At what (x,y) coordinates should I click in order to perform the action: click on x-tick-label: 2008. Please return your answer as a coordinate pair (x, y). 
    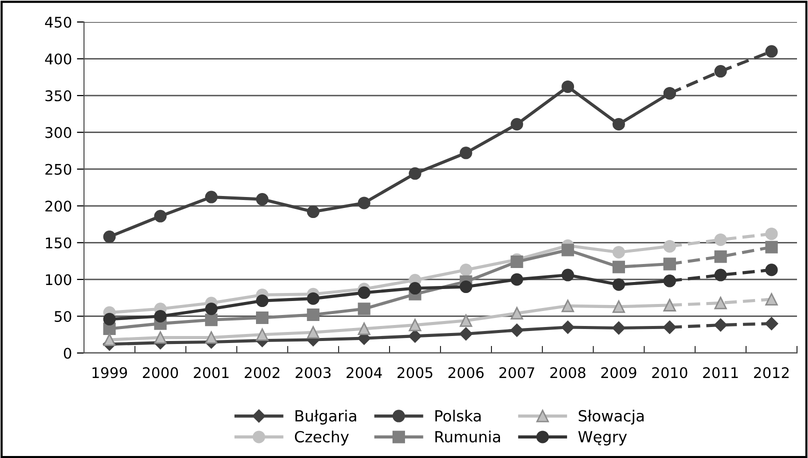
    Looking at the image, I should click on (568, 372).